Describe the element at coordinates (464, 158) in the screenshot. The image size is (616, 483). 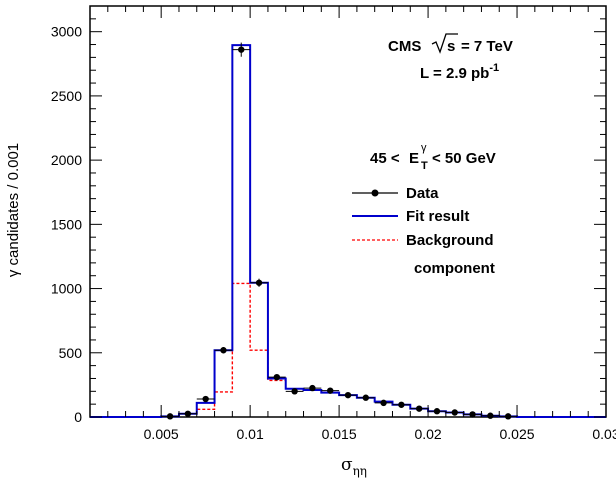
I see `et-high-label: < 50 GeV` at that location.